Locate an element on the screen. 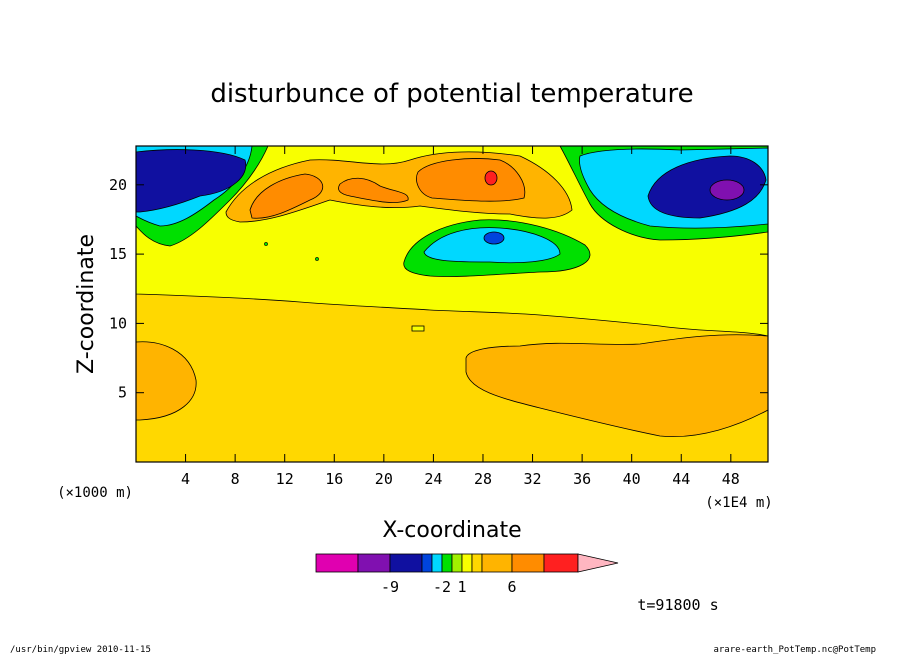 Image resolution: width=904 pixels, height=654 pixels. region-central-warm-peak is located at coordinates (491, 178).